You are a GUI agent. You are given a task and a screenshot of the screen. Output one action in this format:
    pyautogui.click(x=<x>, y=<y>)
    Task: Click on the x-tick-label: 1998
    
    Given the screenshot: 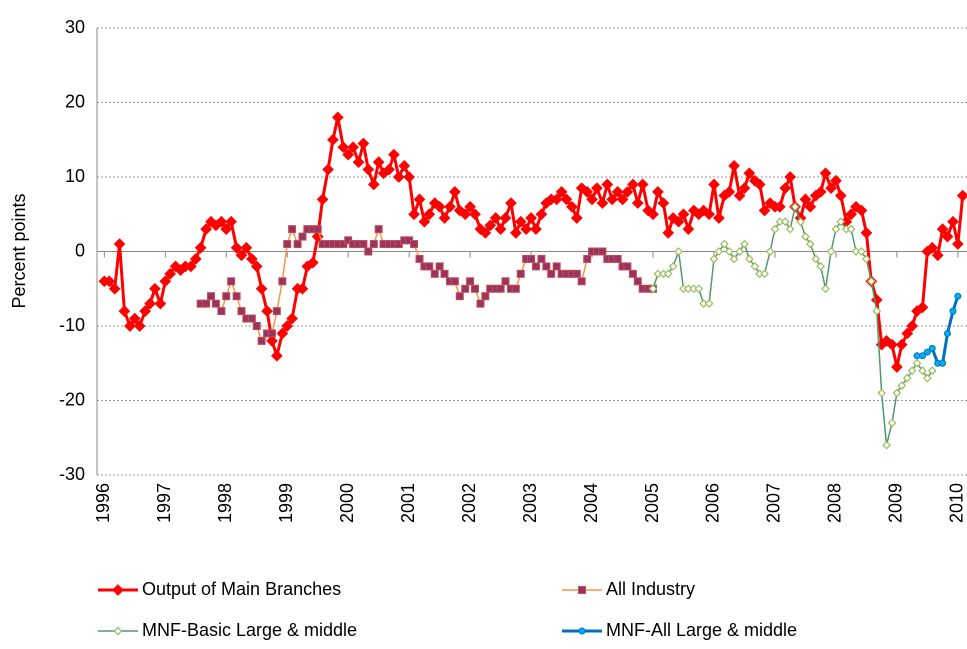 What is the action you would take?
    pyautogui.click(x=225, y=503)
    